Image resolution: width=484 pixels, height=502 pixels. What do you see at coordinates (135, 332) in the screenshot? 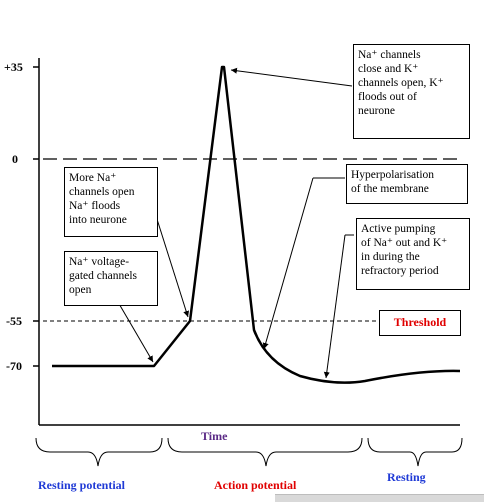
I see `arrow-na-voltage` at bounding box center [135, 332].